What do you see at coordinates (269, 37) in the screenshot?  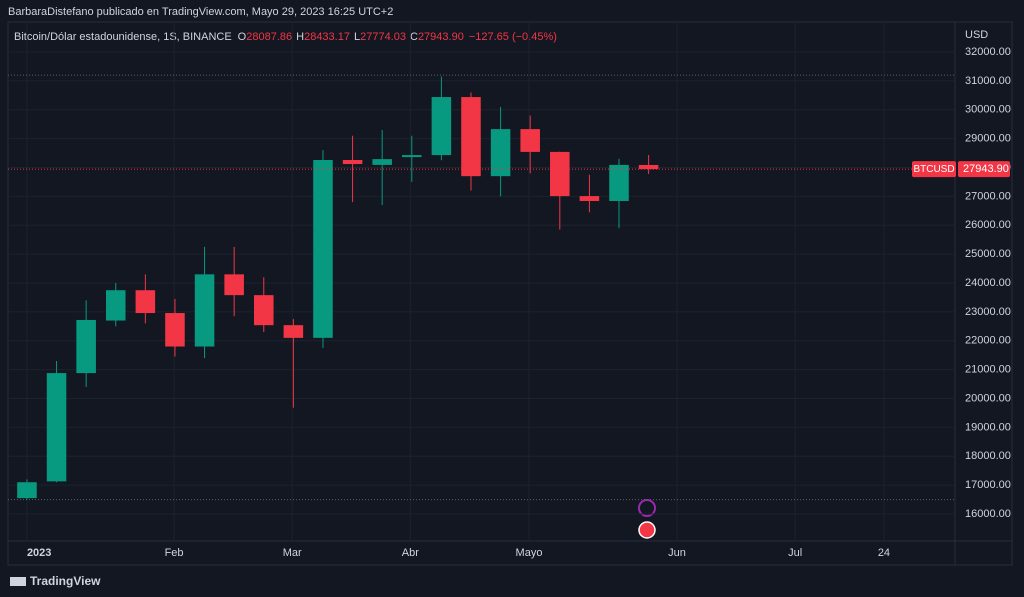 I see `ohlc-value: 28087.86` at bounding box center [269, 37].